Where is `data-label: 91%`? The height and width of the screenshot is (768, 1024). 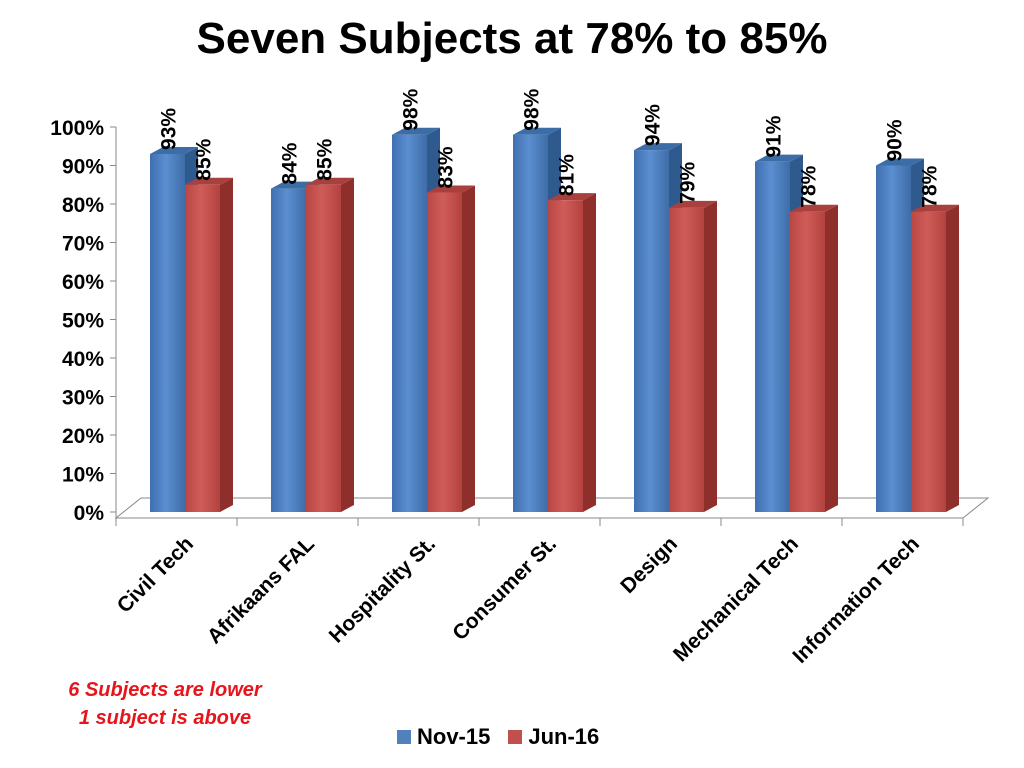
data-label: 91% is located at coordinates (774, 136).